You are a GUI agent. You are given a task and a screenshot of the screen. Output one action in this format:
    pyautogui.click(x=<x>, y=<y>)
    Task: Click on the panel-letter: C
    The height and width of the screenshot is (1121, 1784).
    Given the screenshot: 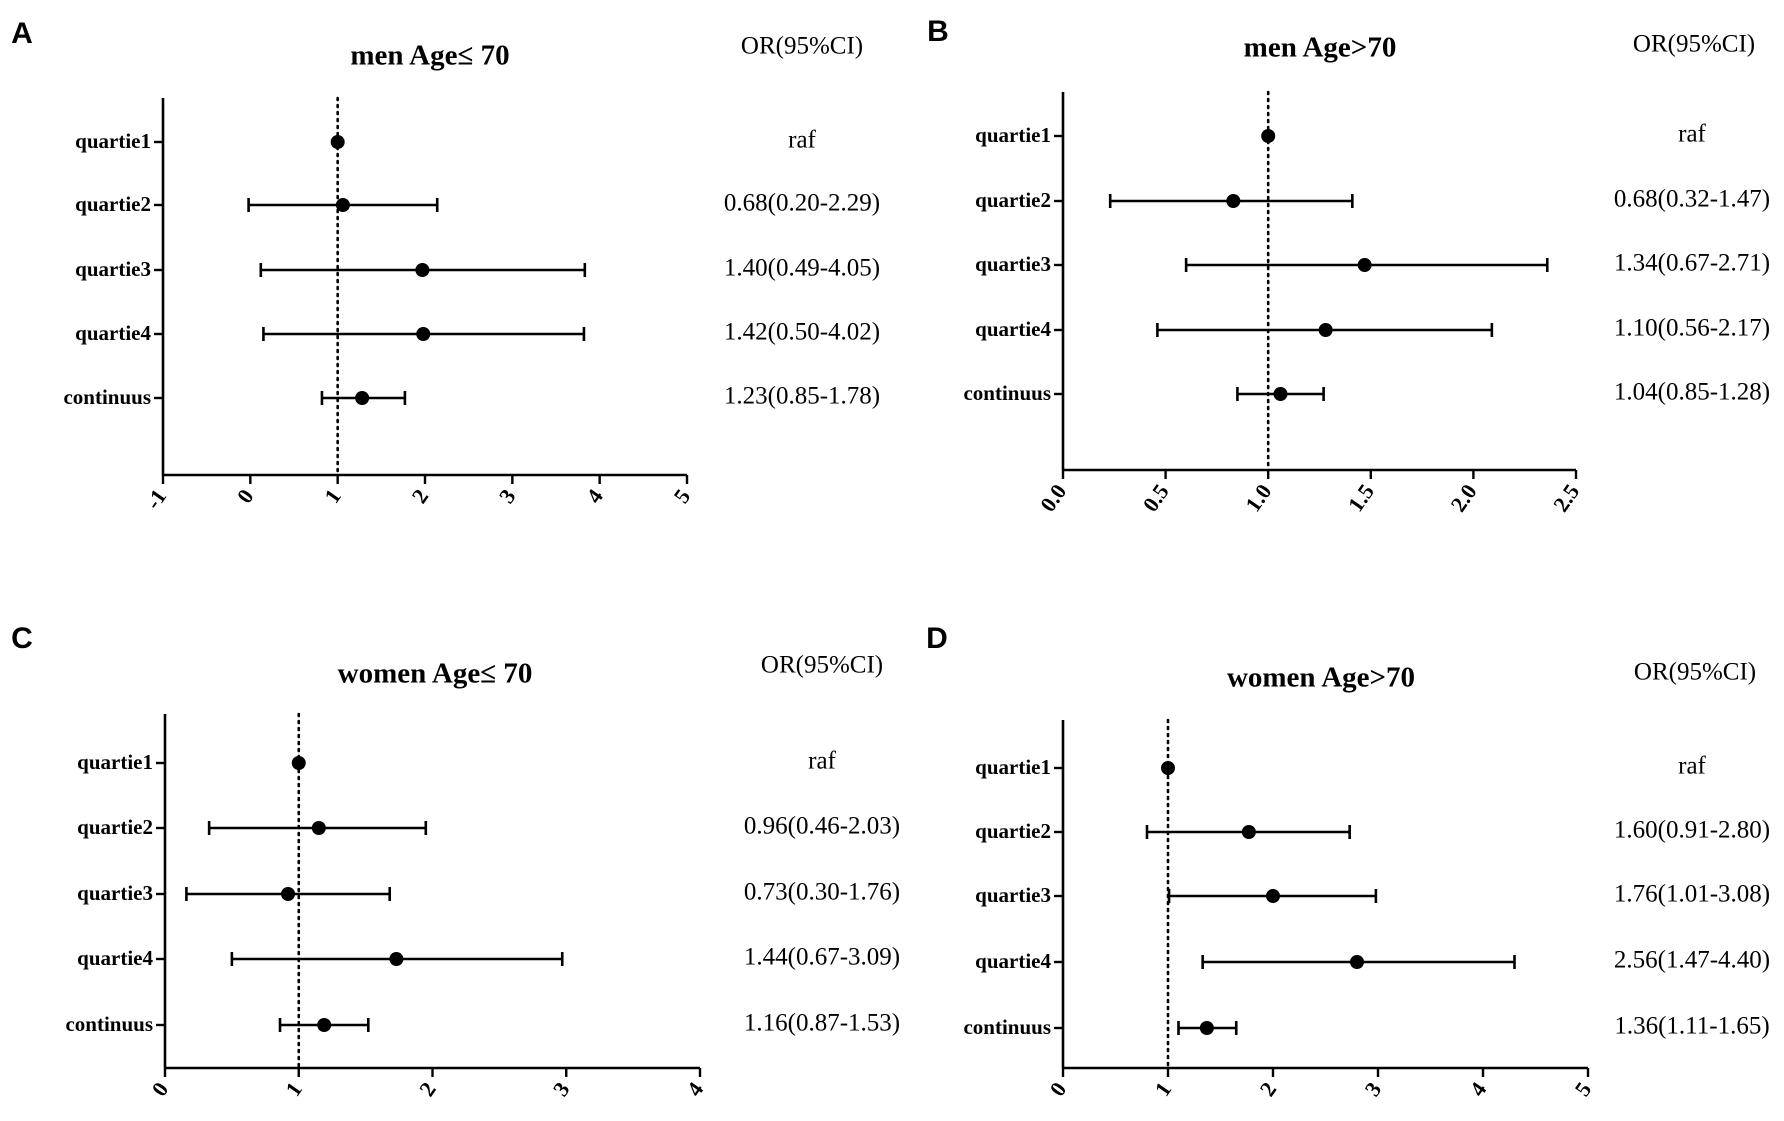 What is the action you would take?
    pyautogui.click(x=22, y=638)
    